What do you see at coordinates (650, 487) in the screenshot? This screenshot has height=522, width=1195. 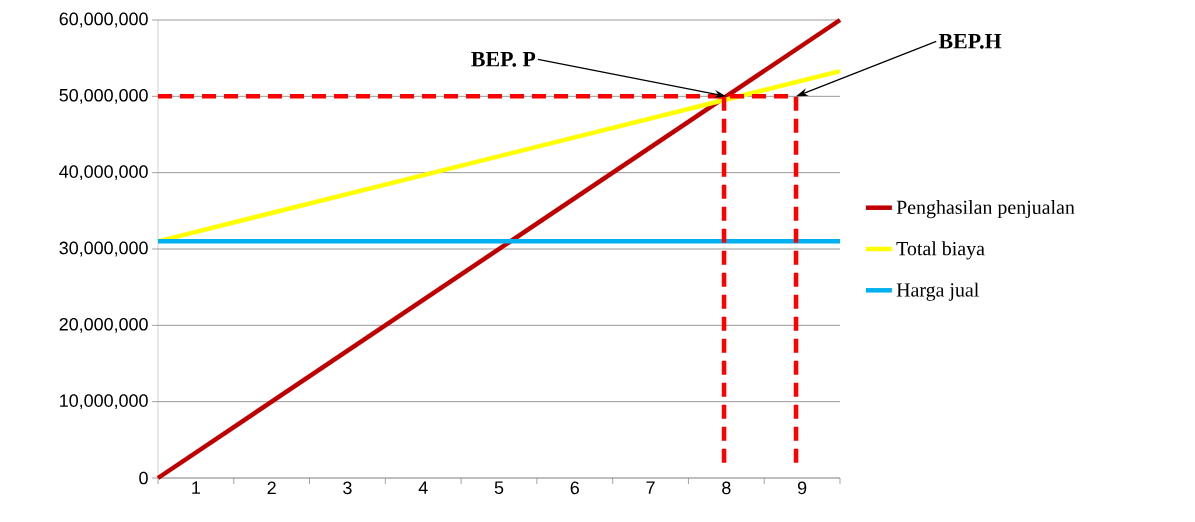 I see `x-tick-label: 7` at bounding box center [650, 487].